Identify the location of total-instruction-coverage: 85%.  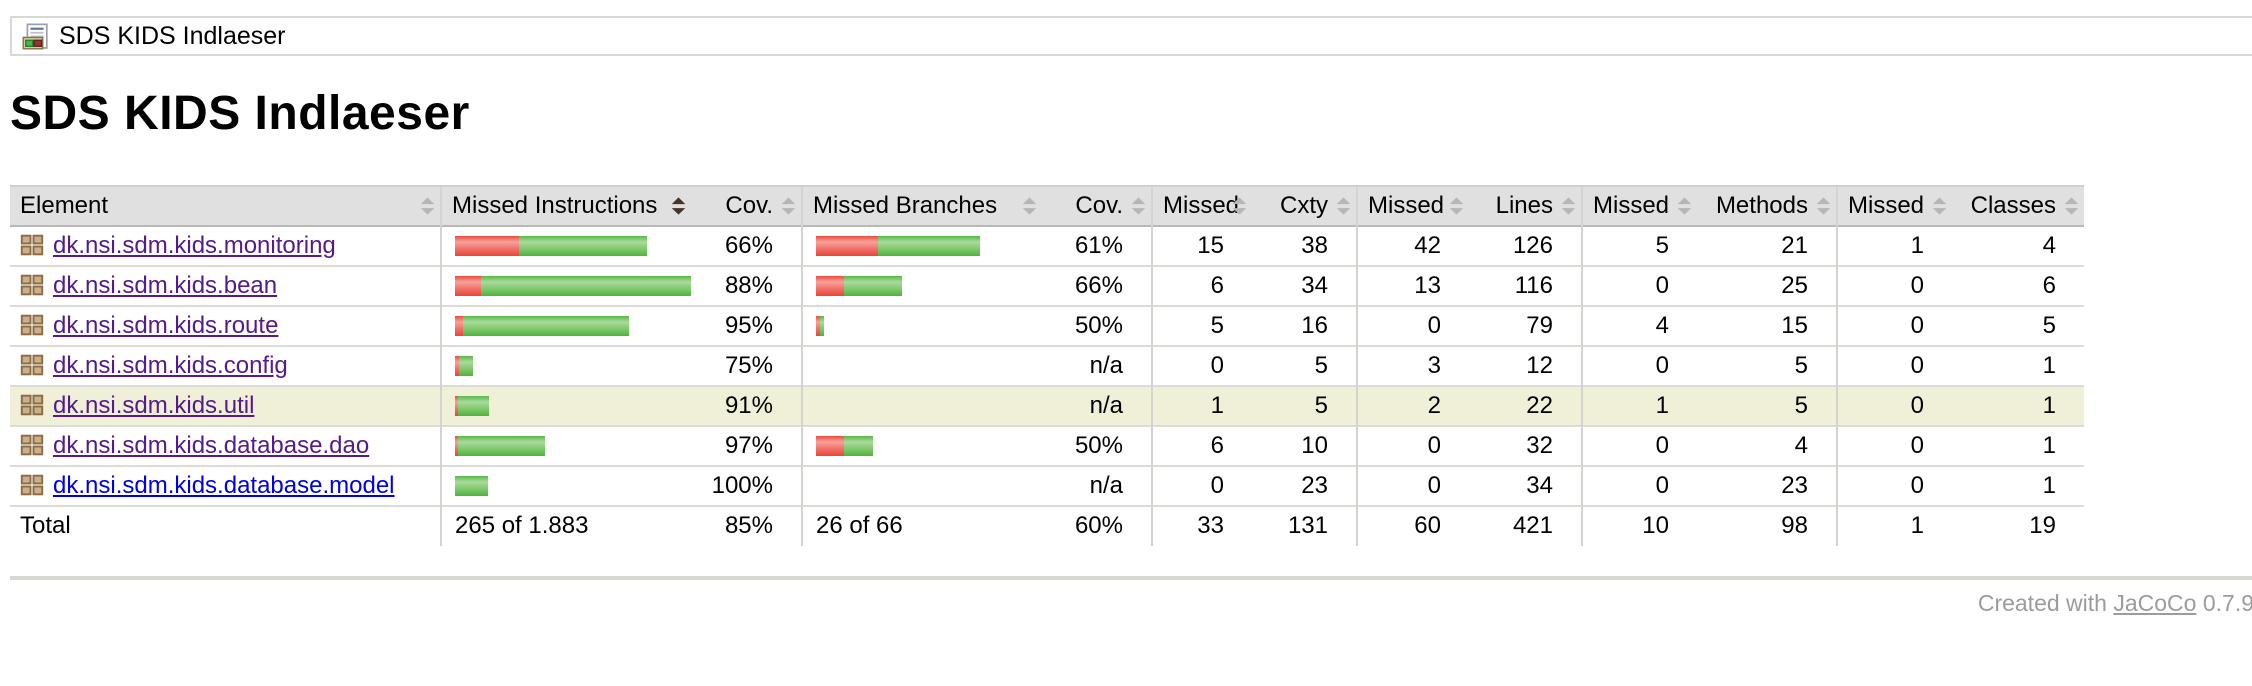
(746, 525).